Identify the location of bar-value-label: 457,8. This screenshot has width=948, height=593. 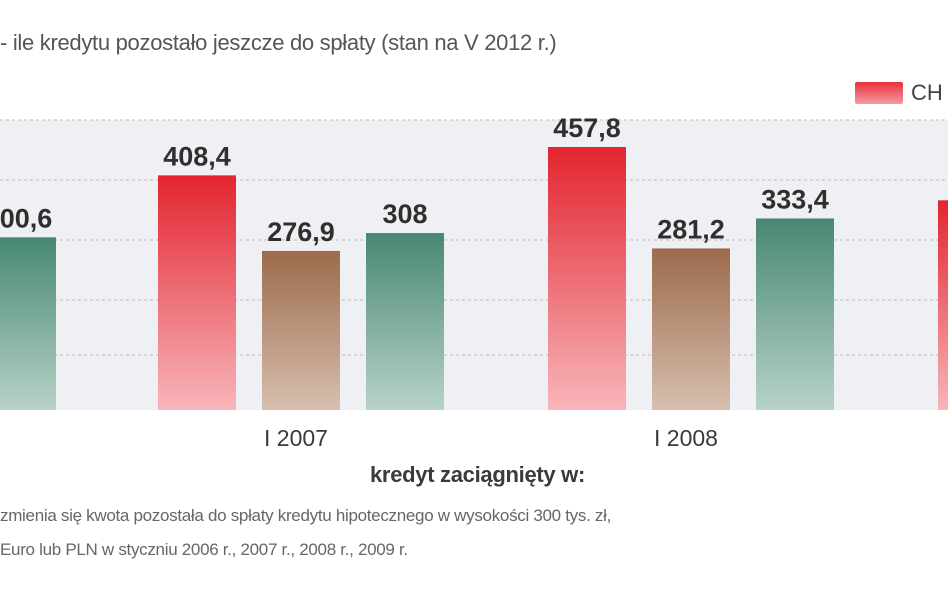
(587, 128).